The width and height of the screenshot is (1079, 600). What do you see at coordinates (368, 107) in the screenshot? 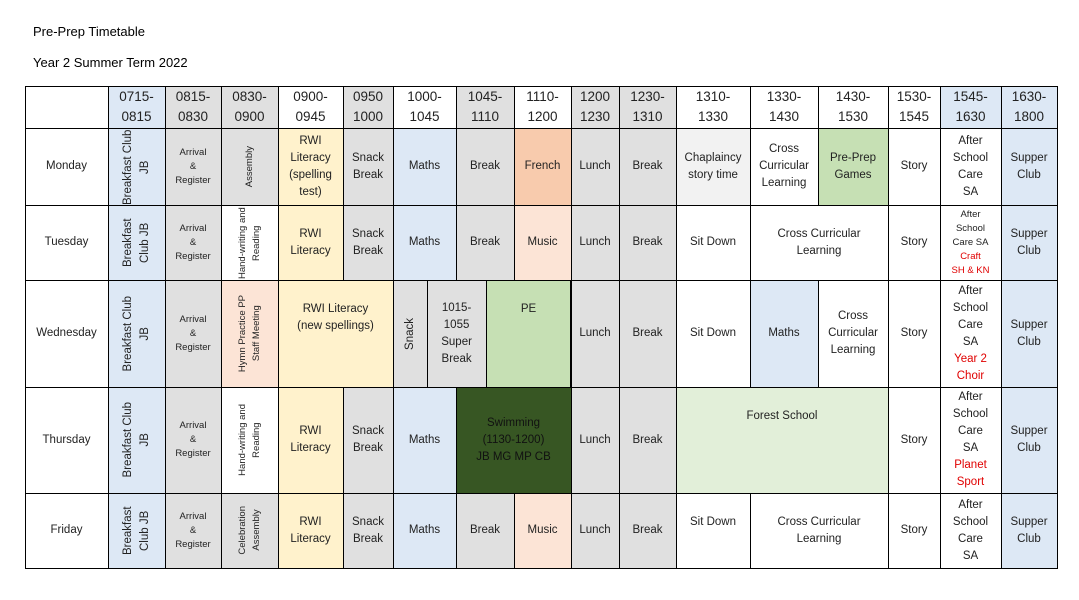
I see `header-cell: 0950 1000` at bounding box center [368, 107].